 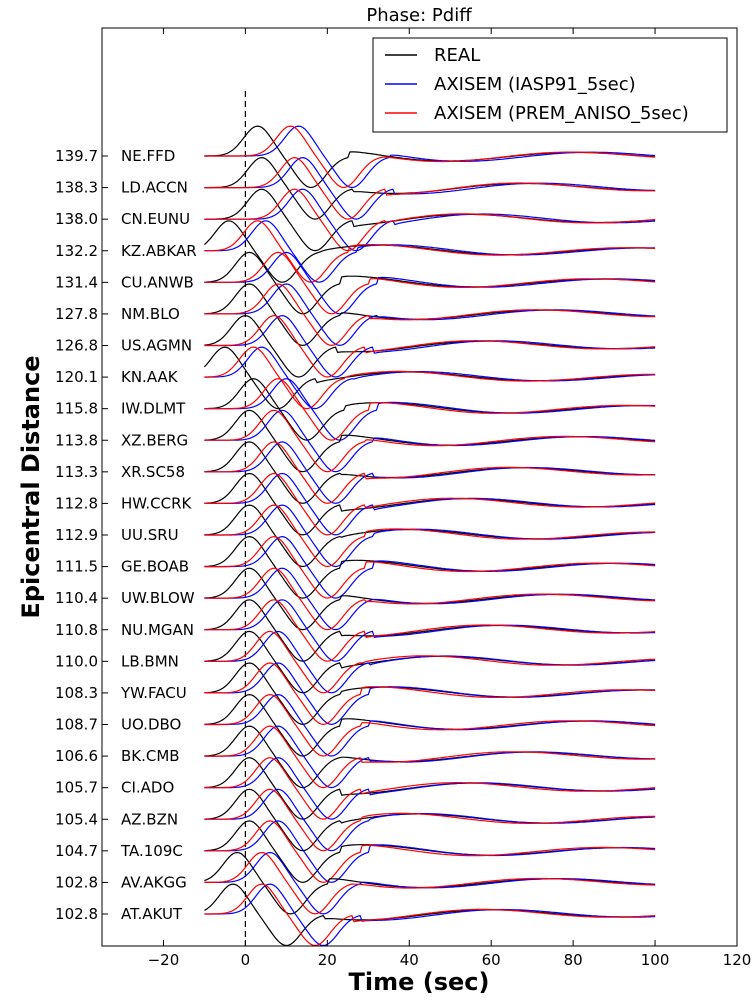 I want to click on station-label: NU.MGAN, so click(x=157, y=630).